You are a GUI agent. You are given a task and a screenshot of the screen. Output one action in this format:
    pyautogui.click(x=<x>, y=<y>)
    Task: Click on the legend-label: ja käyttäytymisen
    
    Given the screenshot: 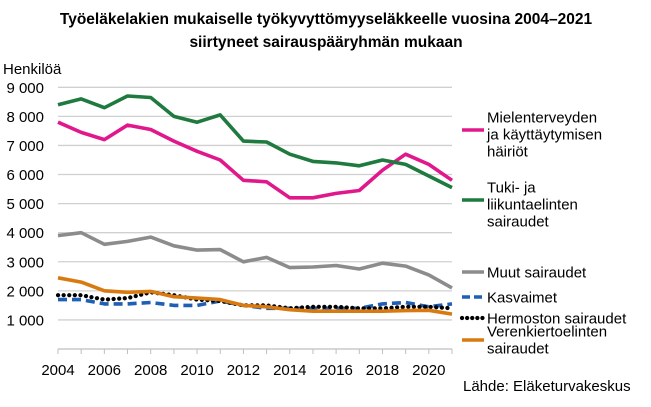 What is the action you would take?
    pyautogui.click(x=544, y=135)
    